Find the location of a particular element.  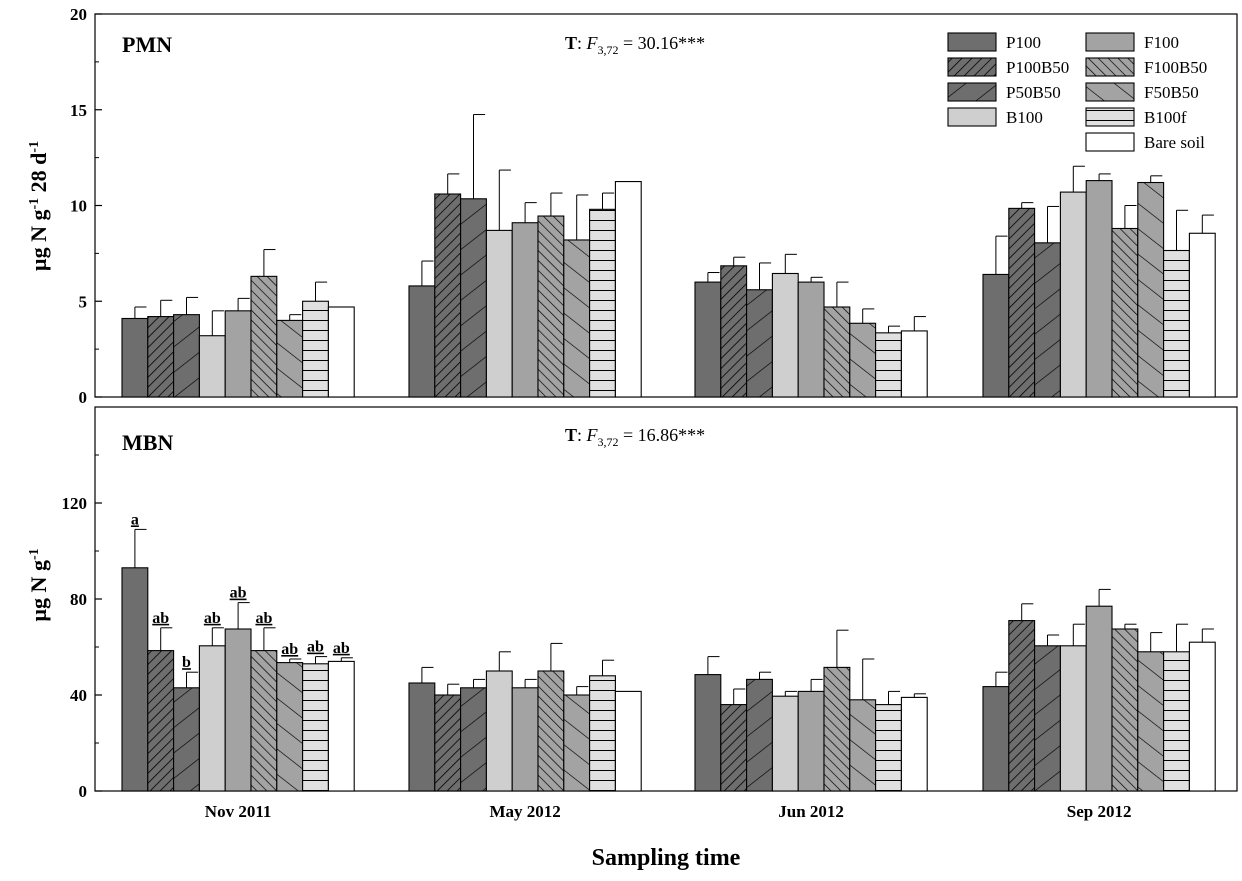

pmn-bar-nov-2011-f100 is located at coordinates (238, 354).